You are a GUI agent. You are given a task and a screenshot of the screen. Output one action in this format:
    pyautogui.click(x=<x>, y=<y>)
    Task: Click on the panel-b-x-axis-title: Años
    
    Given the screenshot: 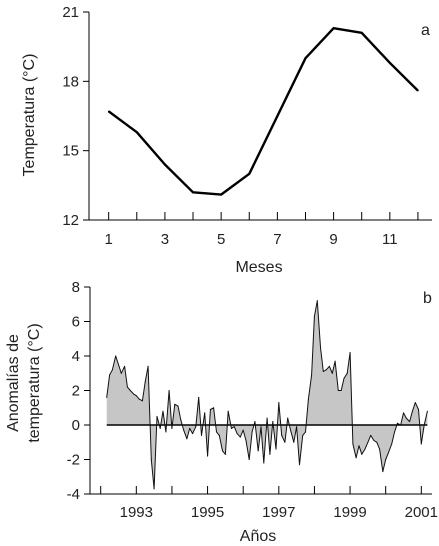 What is the action you would take?
    pyautogui.click(x=258, y=536)
    